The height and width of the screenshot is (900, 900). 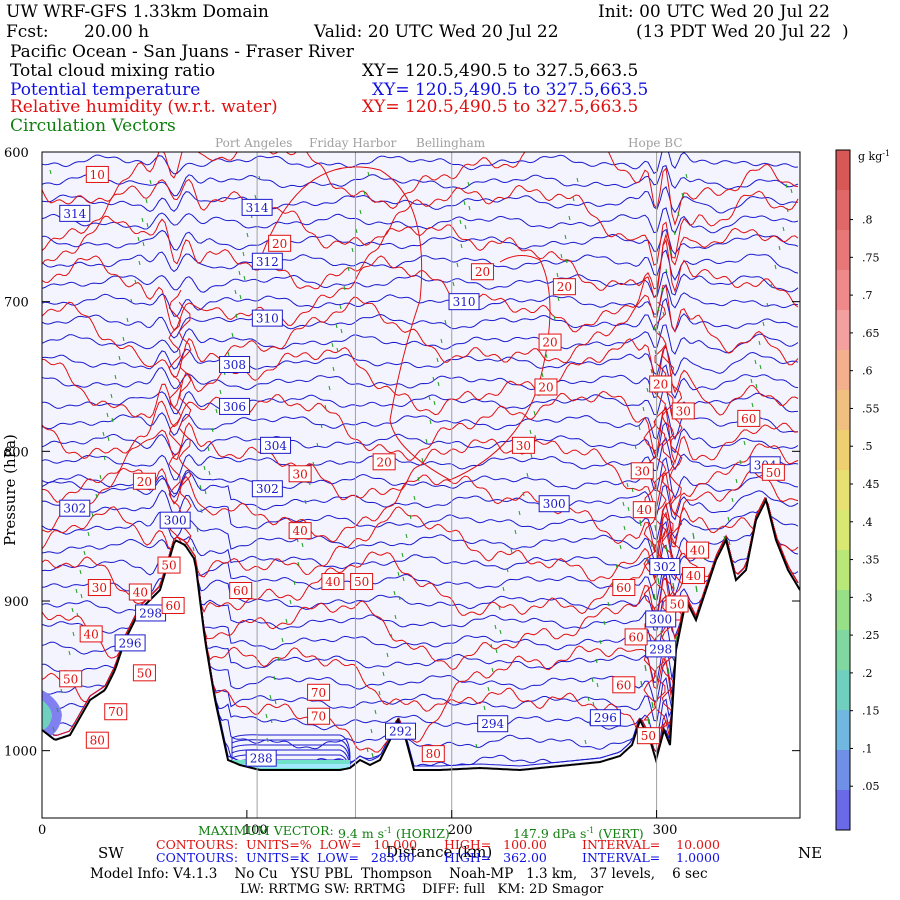 What do you see at coordinates (182, 52) in the screenshot?
I see `region-title: Pacific Ocean - San Juans - Fraser River` at bounding box center [182, 52].